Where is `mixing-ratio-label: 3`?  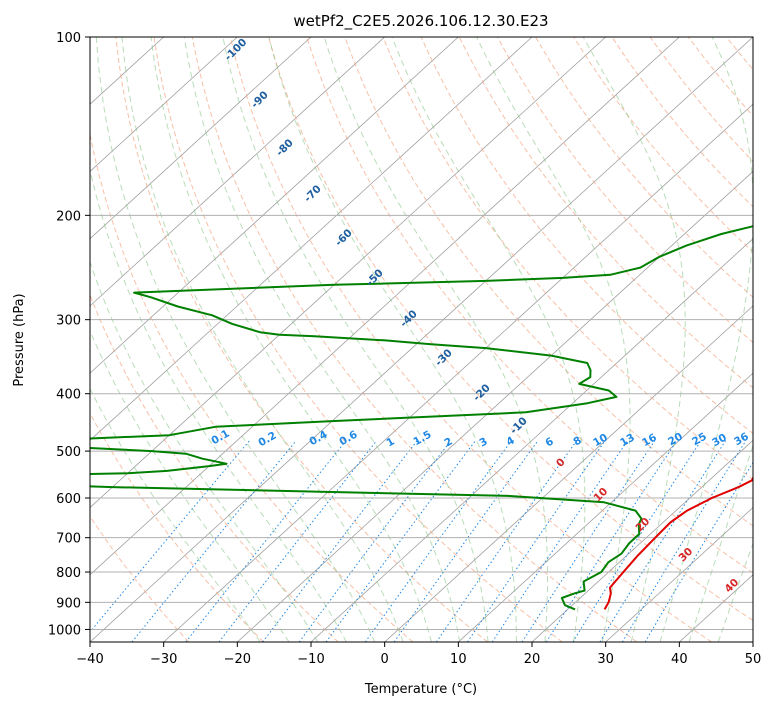 mixing-ratio-label: 3 is located at coordinates (483, 442).